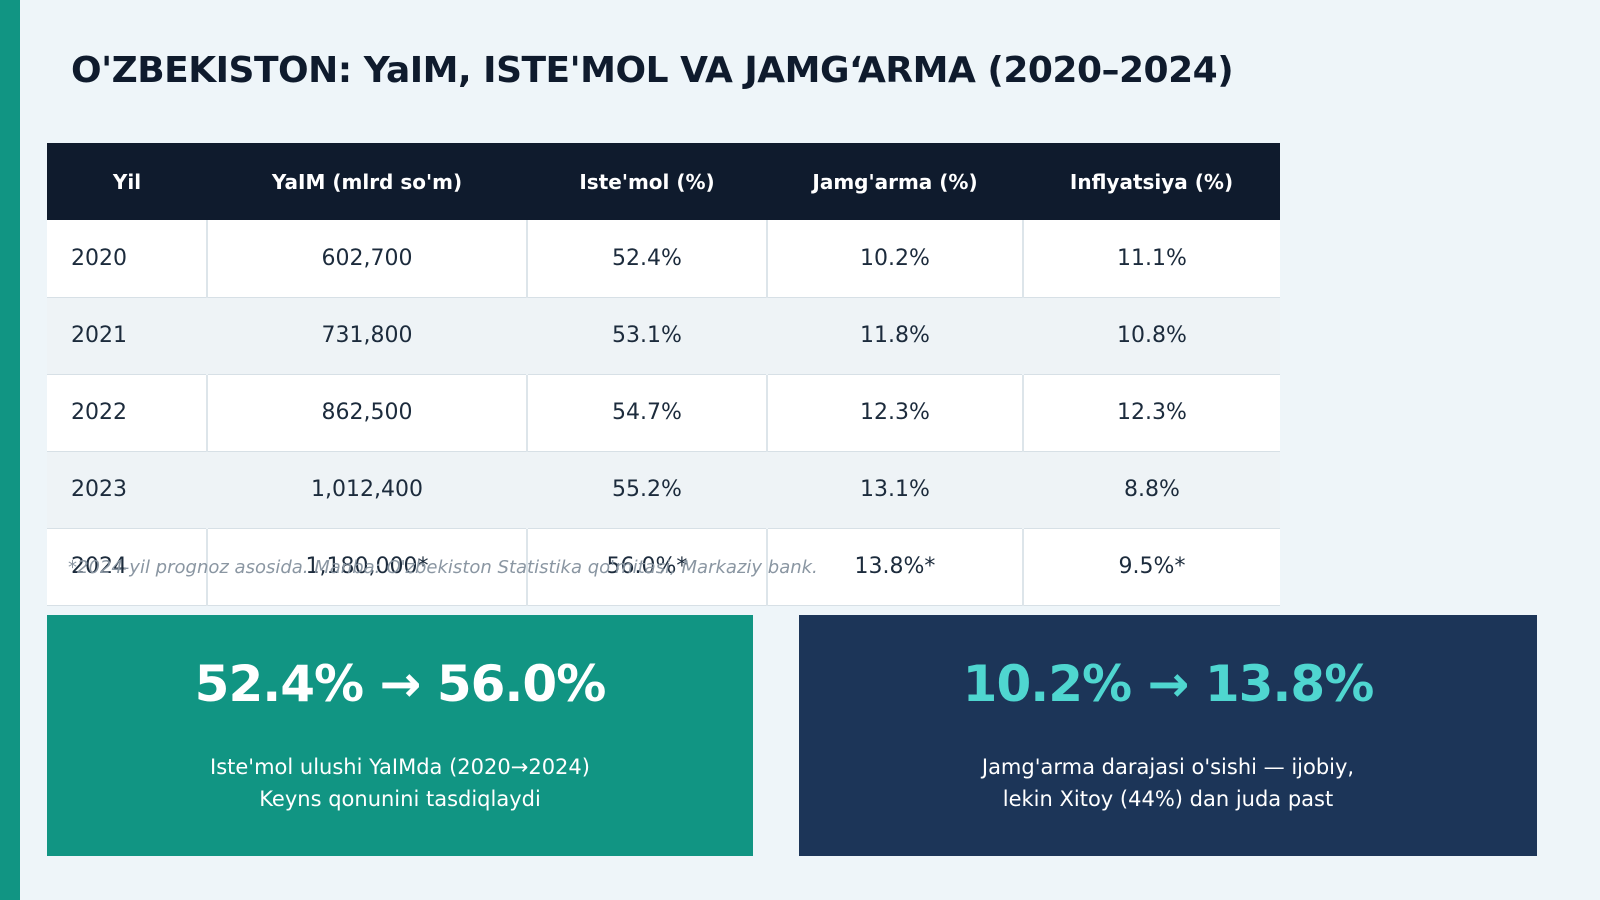 This screenshot has height=900, width=1600. I want to click on header-savings: Jamg'arma (%), so click(895, 181).